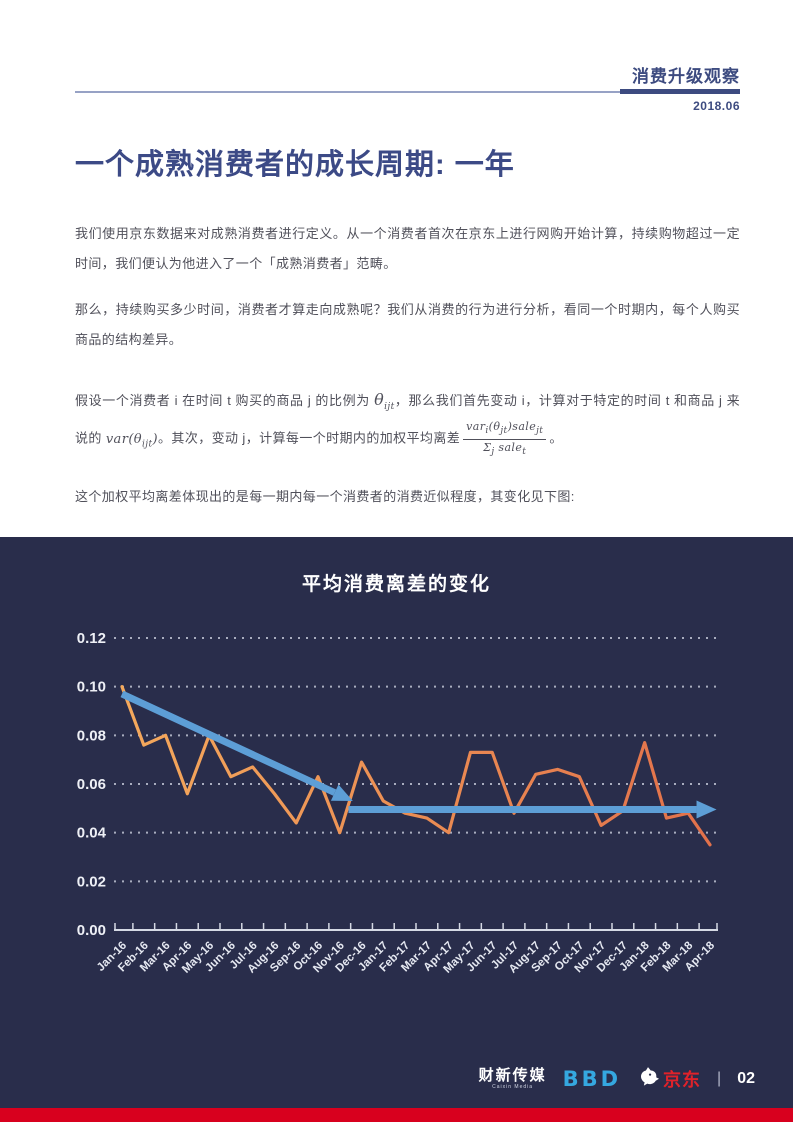 This screenshot has width=793, height=1122. What do you see at coordinates (225, 400) in the screenshot?
I see `formula-text: 假设一个消费者 i 在时间 t 购买的商品 j 的比例为` at bounding box center [225, 400].